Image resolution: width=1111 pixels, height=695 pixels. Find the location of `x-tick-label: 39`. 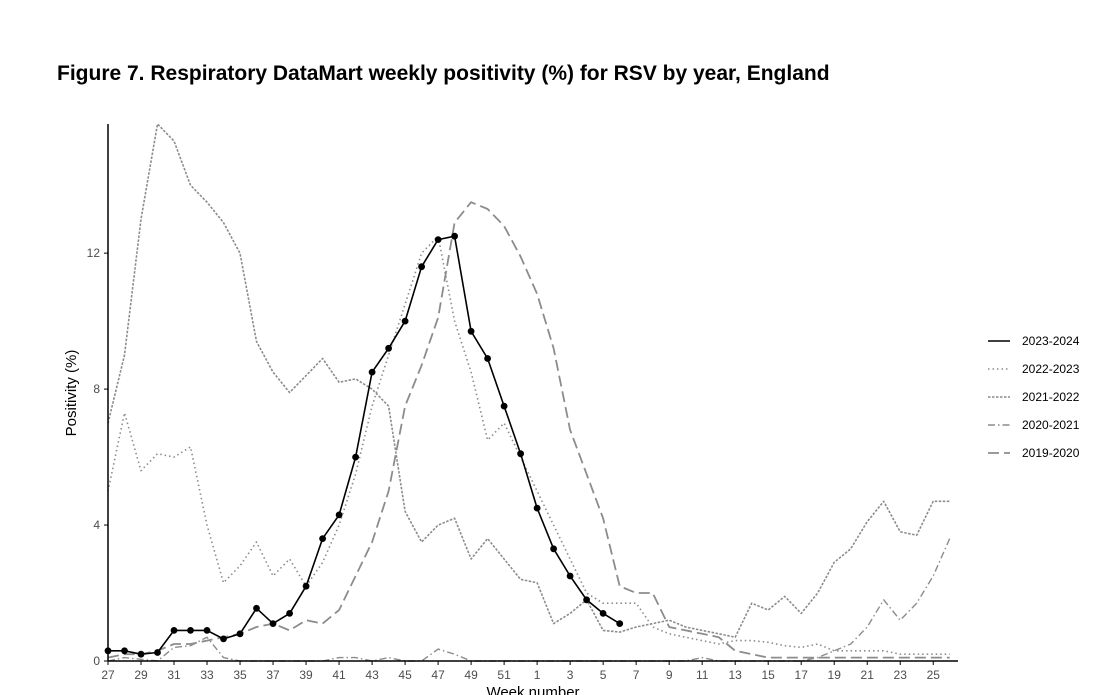

x-tick-label: 39 is located at coordinates (306, 675).